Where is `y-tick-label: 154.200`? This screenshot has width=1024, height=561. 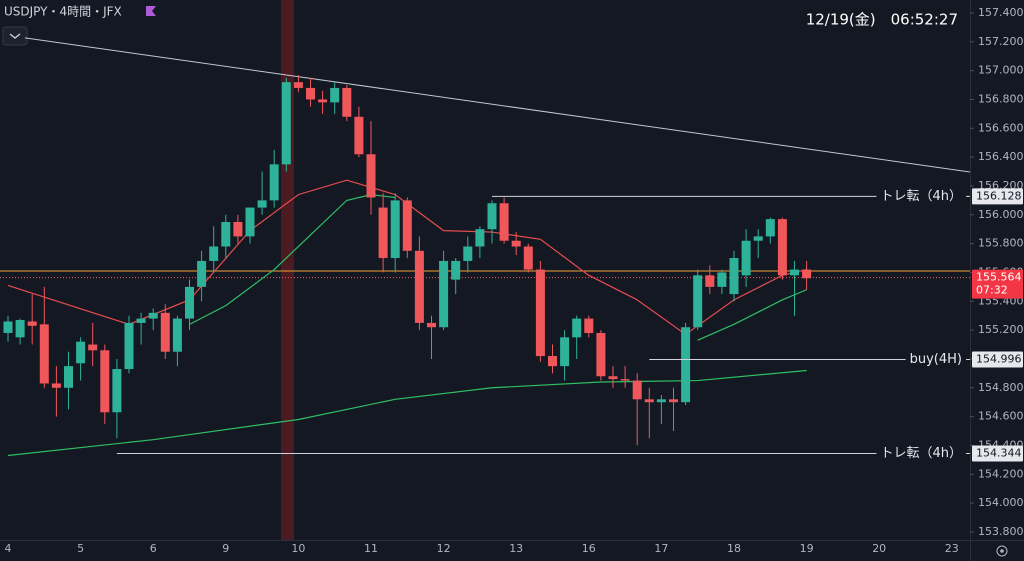 y-tick-label: 154.200 is located at coordinates (1001, 473).